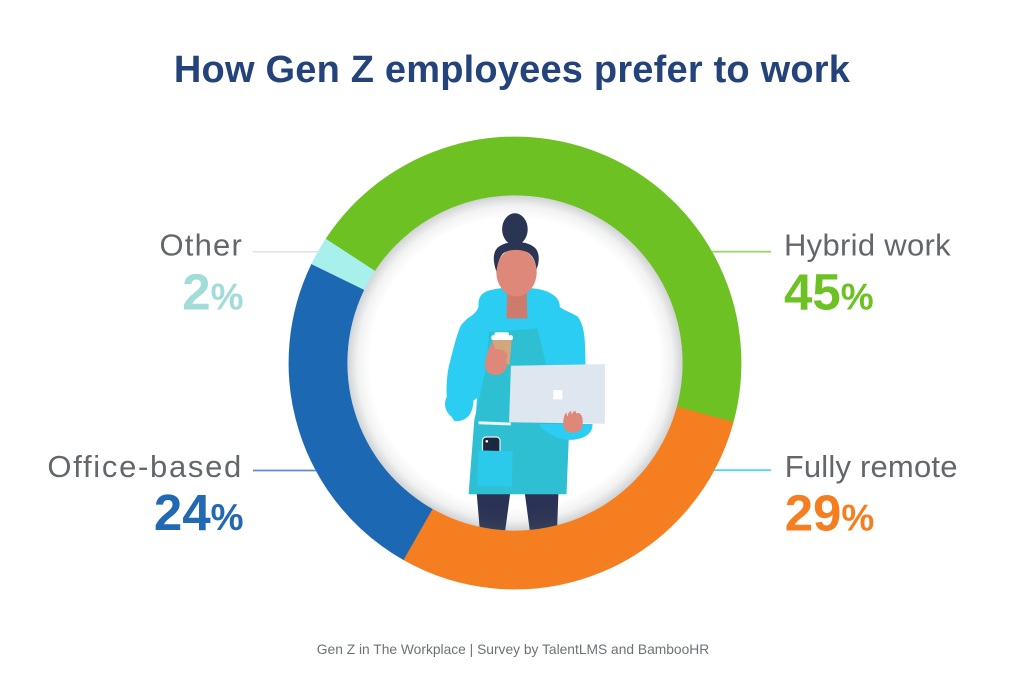 This screenshot has height=683, width=1024. I want to click on svg-text: Office-based, so click(145, 466).